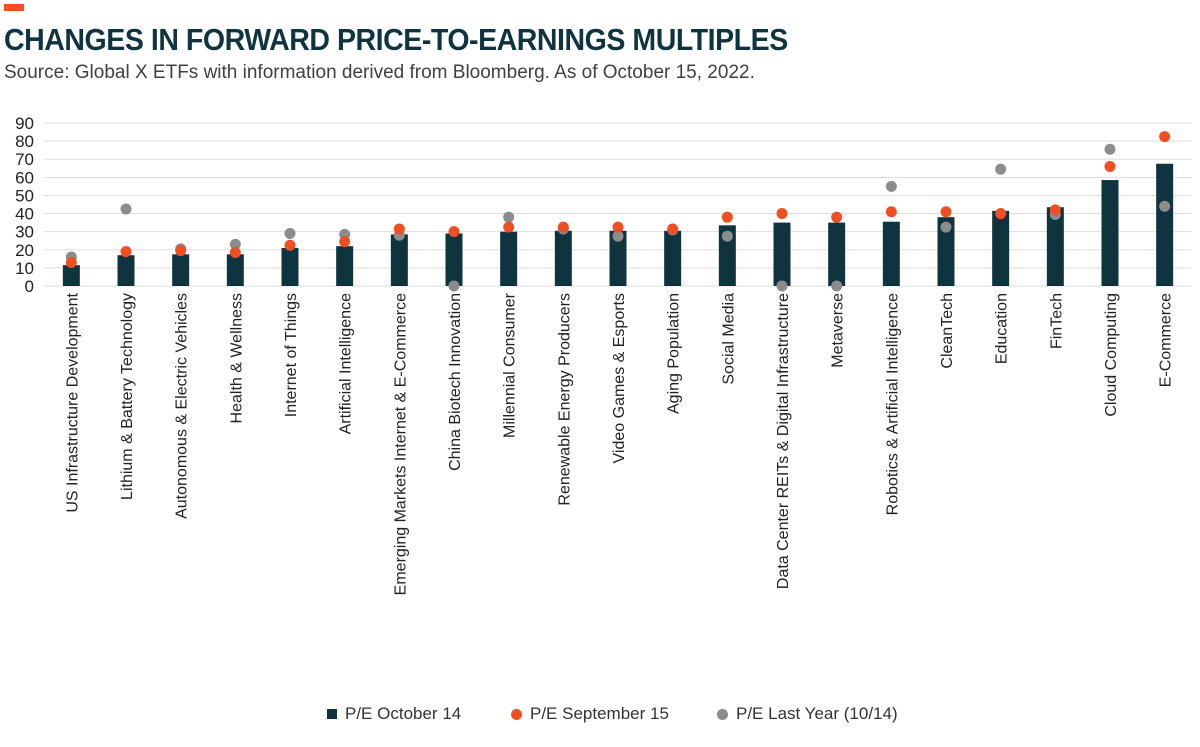 Image resolution: width=1200 pixels, height=747 pixels. Describe the element at coordinates (403, 713) in the screenshot. I see `legend-label-oct14: P/E October 14` at that location.